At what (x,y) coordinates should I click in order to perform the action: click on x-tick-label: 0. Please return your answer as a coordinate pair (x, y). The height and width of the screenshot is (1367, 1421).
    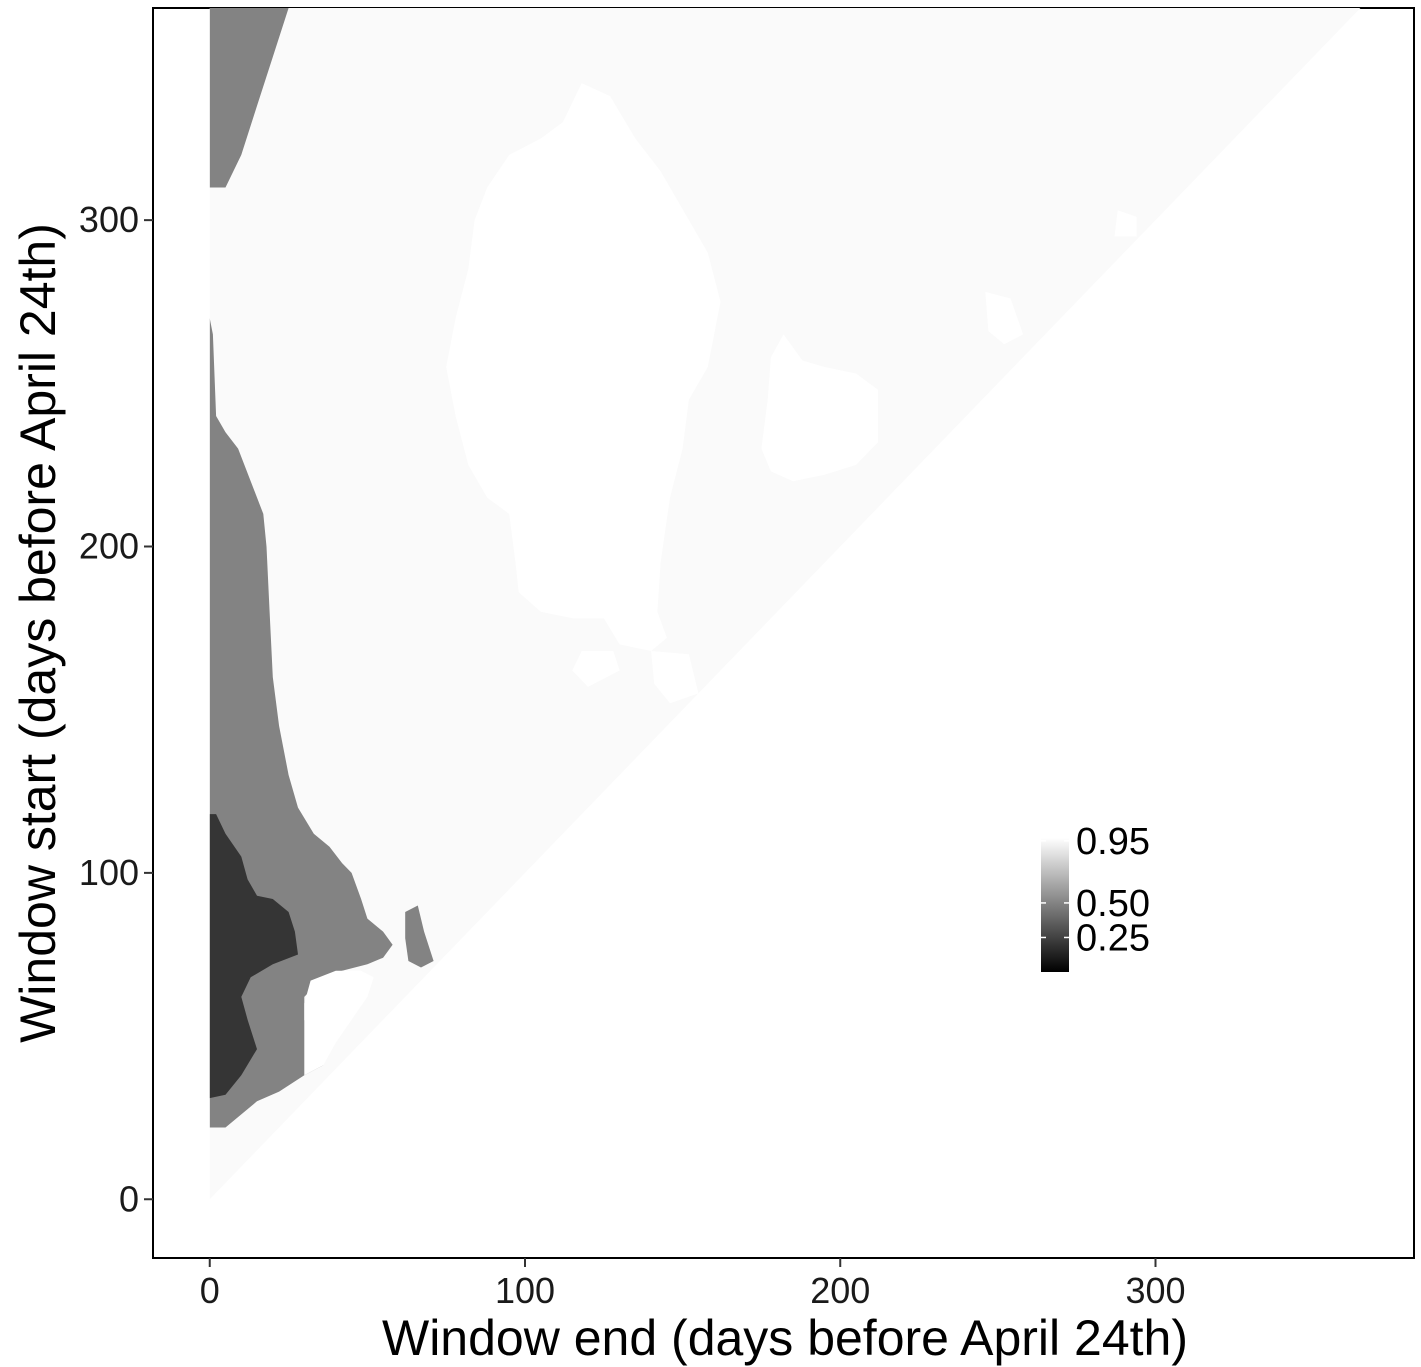
    Looking at the image, I should click on (210, 1290).